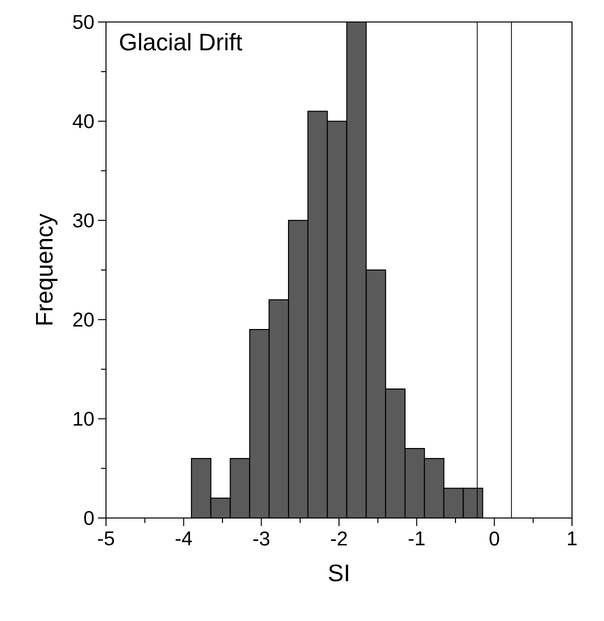  What do you see at coordinates (416, 539) in the screenshot?
I see `x-tick-label: -1` at bounding box center [416, 539].